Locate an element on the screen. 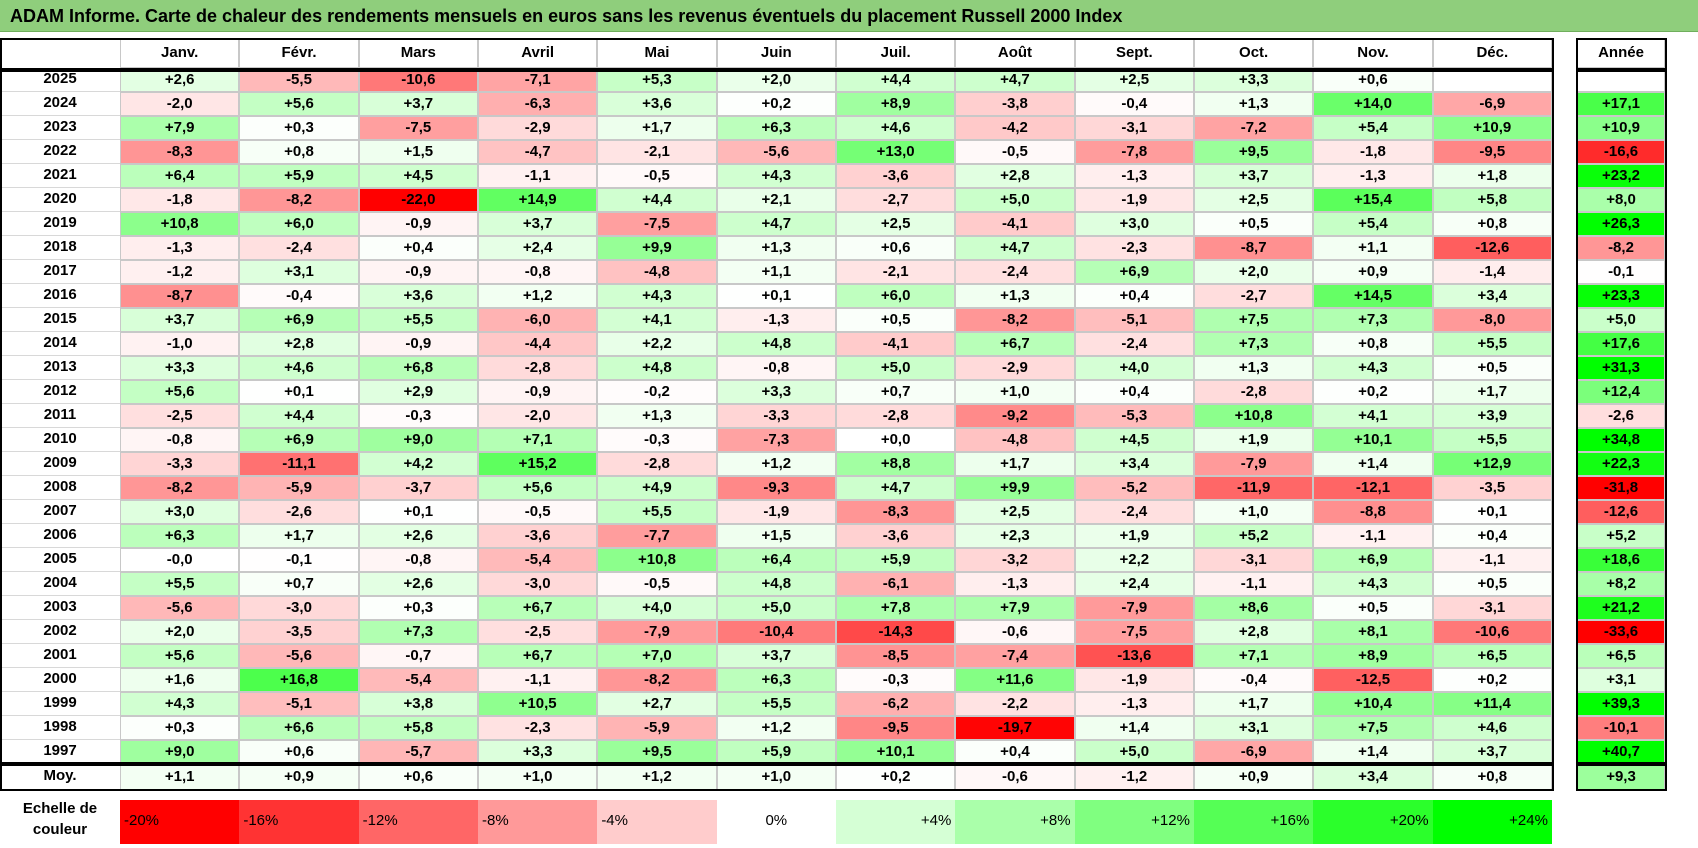 This screenshot has height=848, width=1698. year-label: 2011 is located at coordinates (60, 416).